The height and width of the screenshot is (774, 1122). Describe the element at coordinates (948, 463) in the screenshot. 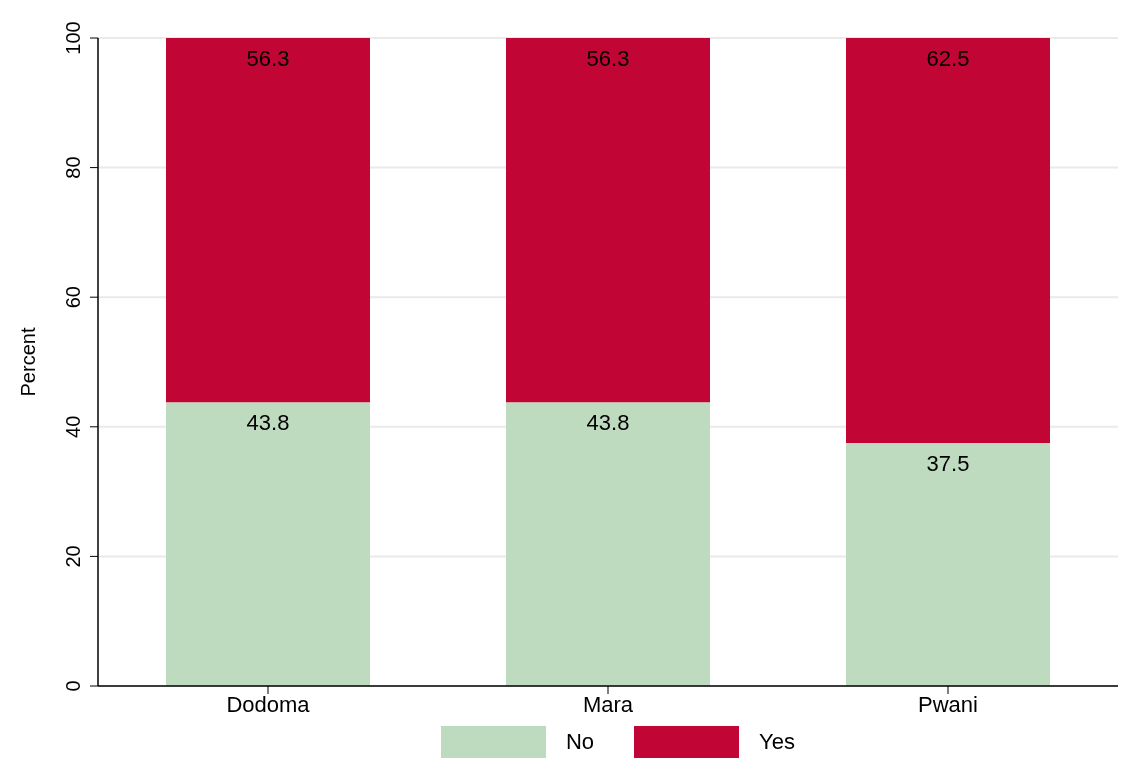

I see `data-label: 37.5` at that location.